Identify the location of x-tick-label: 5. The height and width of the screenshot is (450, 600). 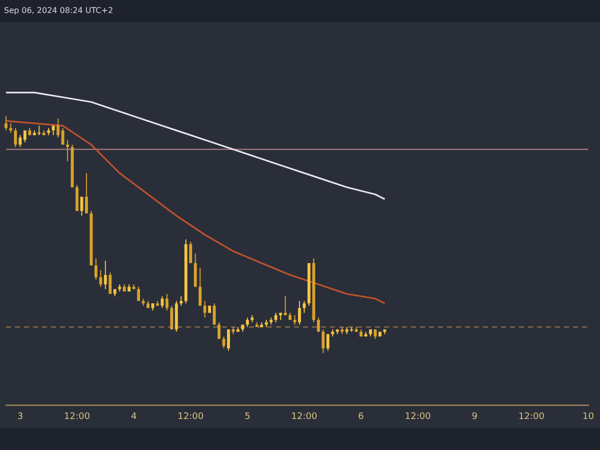
(247, 417).